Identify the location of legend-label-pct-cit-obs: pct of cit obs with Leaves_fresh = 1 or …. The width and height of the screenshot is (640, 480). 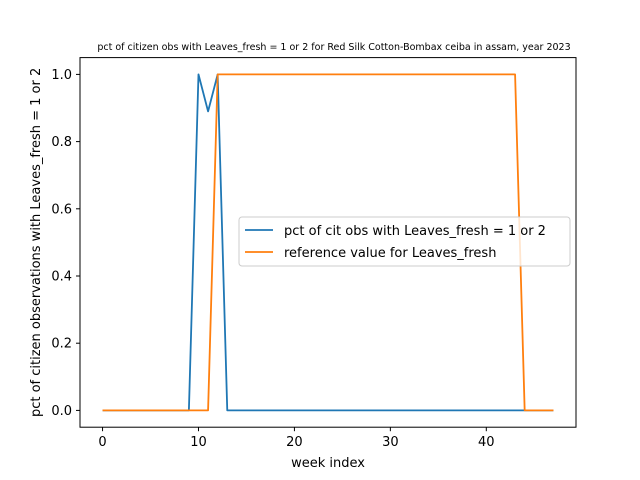
(415, 231).